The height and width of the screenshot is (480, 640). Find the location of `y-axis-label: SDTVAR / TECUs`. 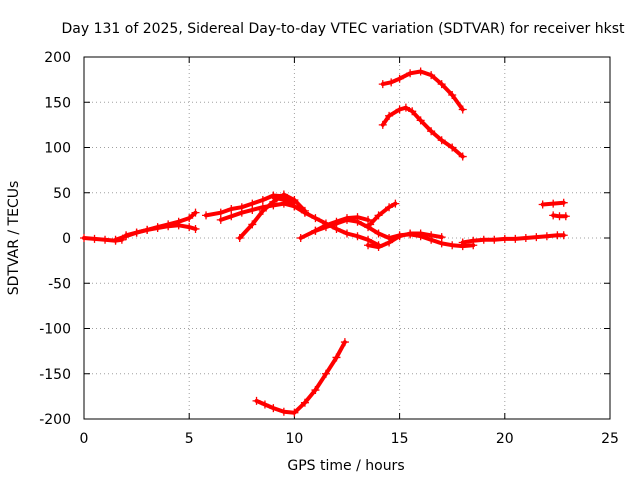

y-axis-label: SDTVAR / TECUs is located at coordinates (14, 238).